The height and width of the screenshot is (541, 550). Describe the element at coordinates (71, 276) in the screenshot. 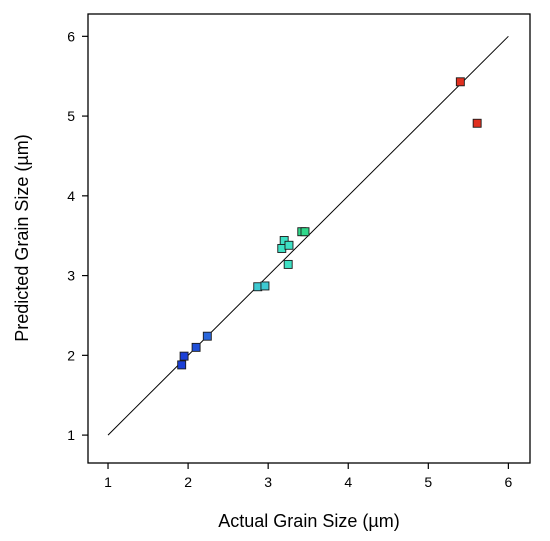

I see `y-tick-label: 3` at that location.